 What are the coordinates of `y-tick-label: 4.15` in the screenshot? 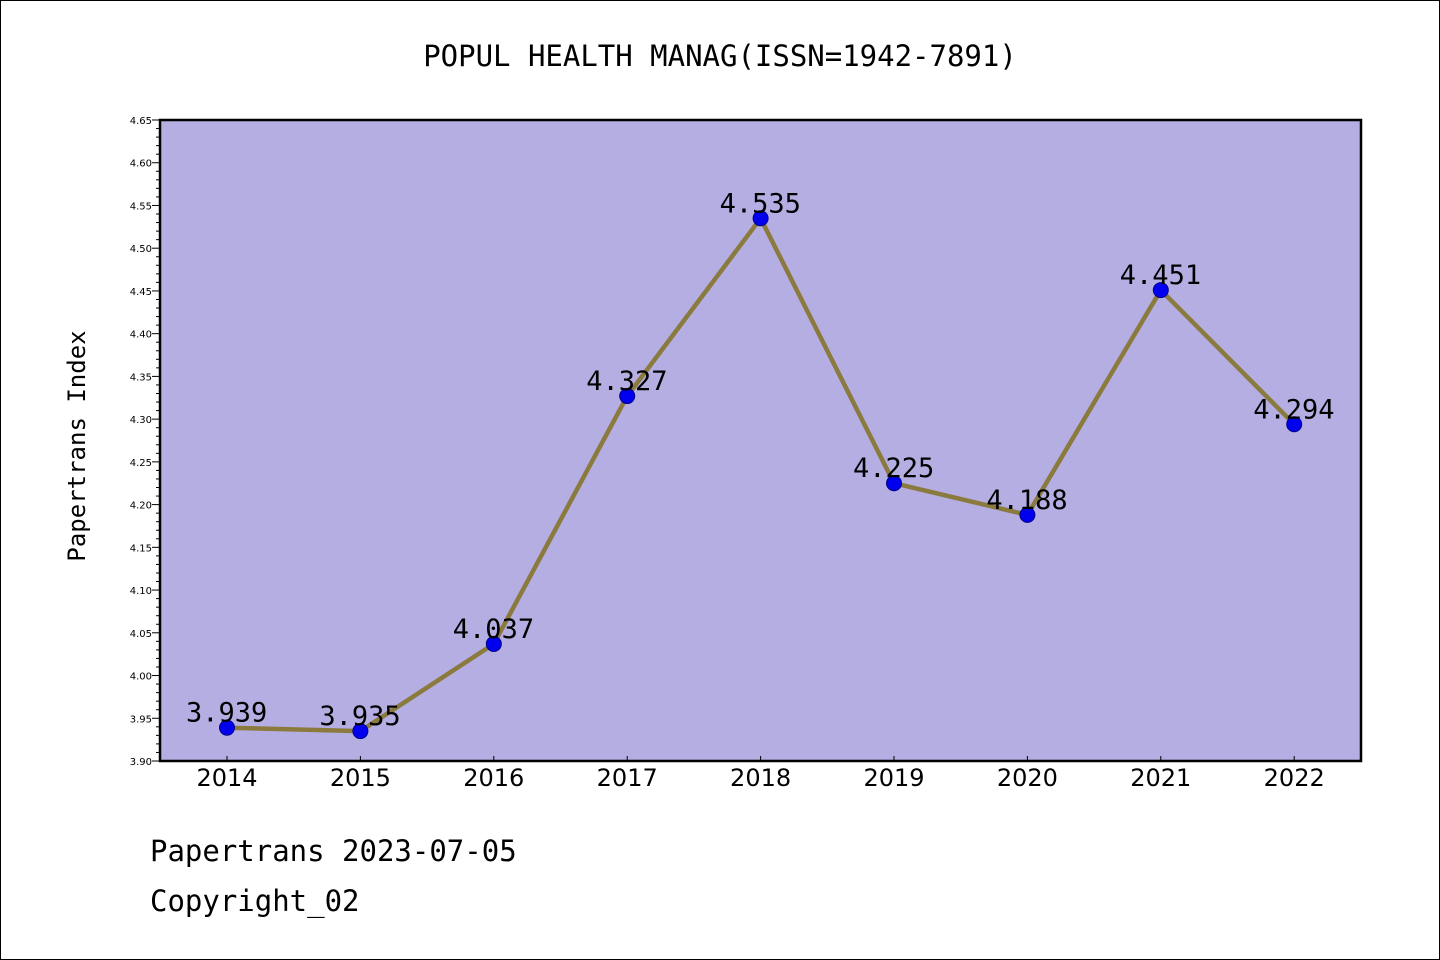 It's located at (141, 548).